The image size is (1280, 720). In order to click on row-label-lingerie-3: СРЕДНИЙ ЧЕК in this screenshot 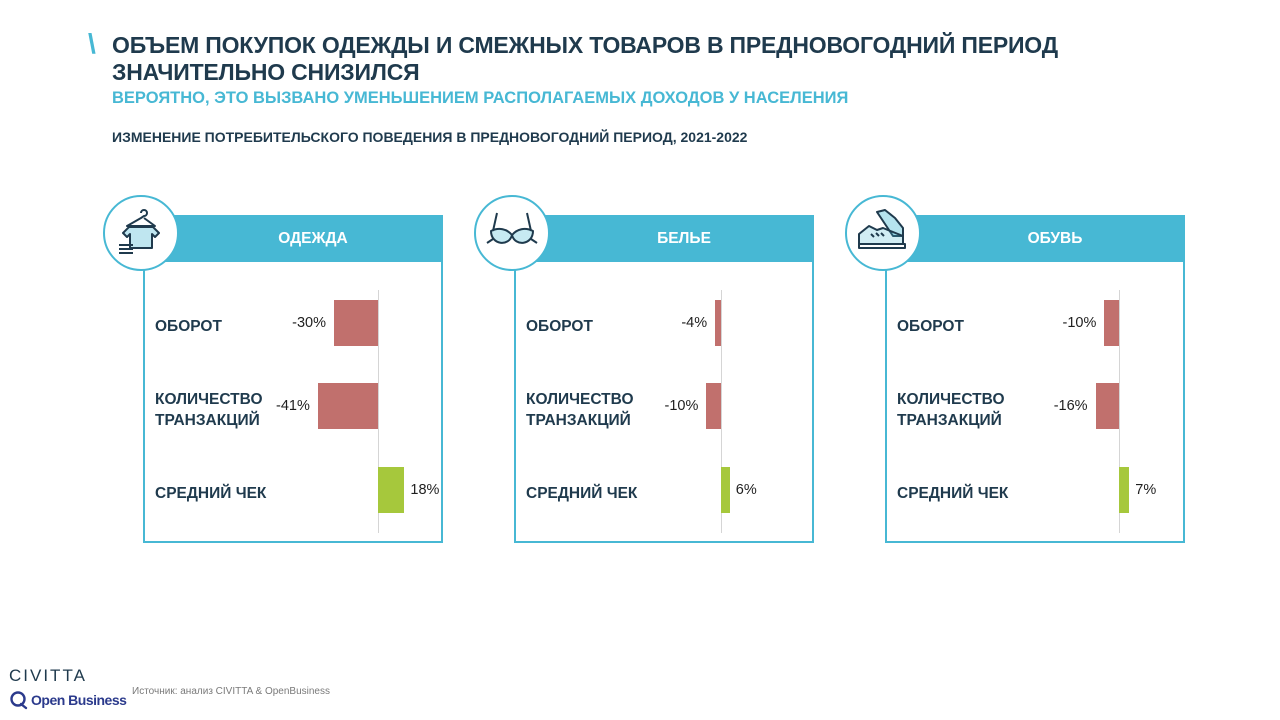, I will do `click(591, 493)`.